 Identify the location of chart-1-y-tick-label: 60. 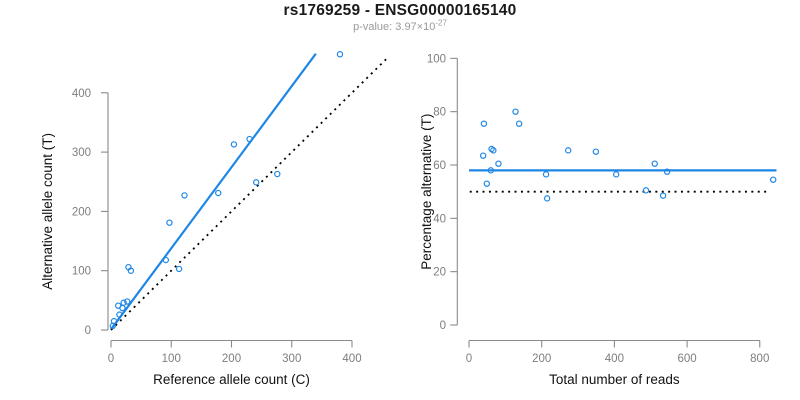
(439, 166).